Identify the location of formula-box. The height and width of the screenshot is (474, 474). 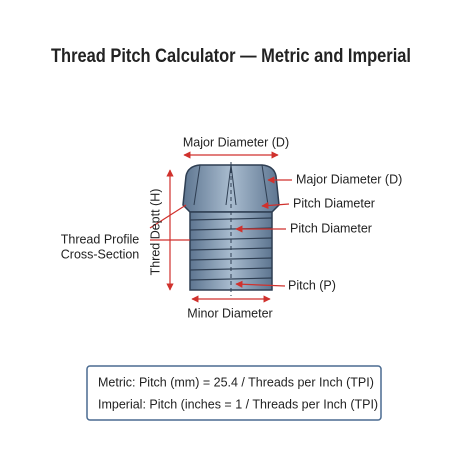
(234, 393).